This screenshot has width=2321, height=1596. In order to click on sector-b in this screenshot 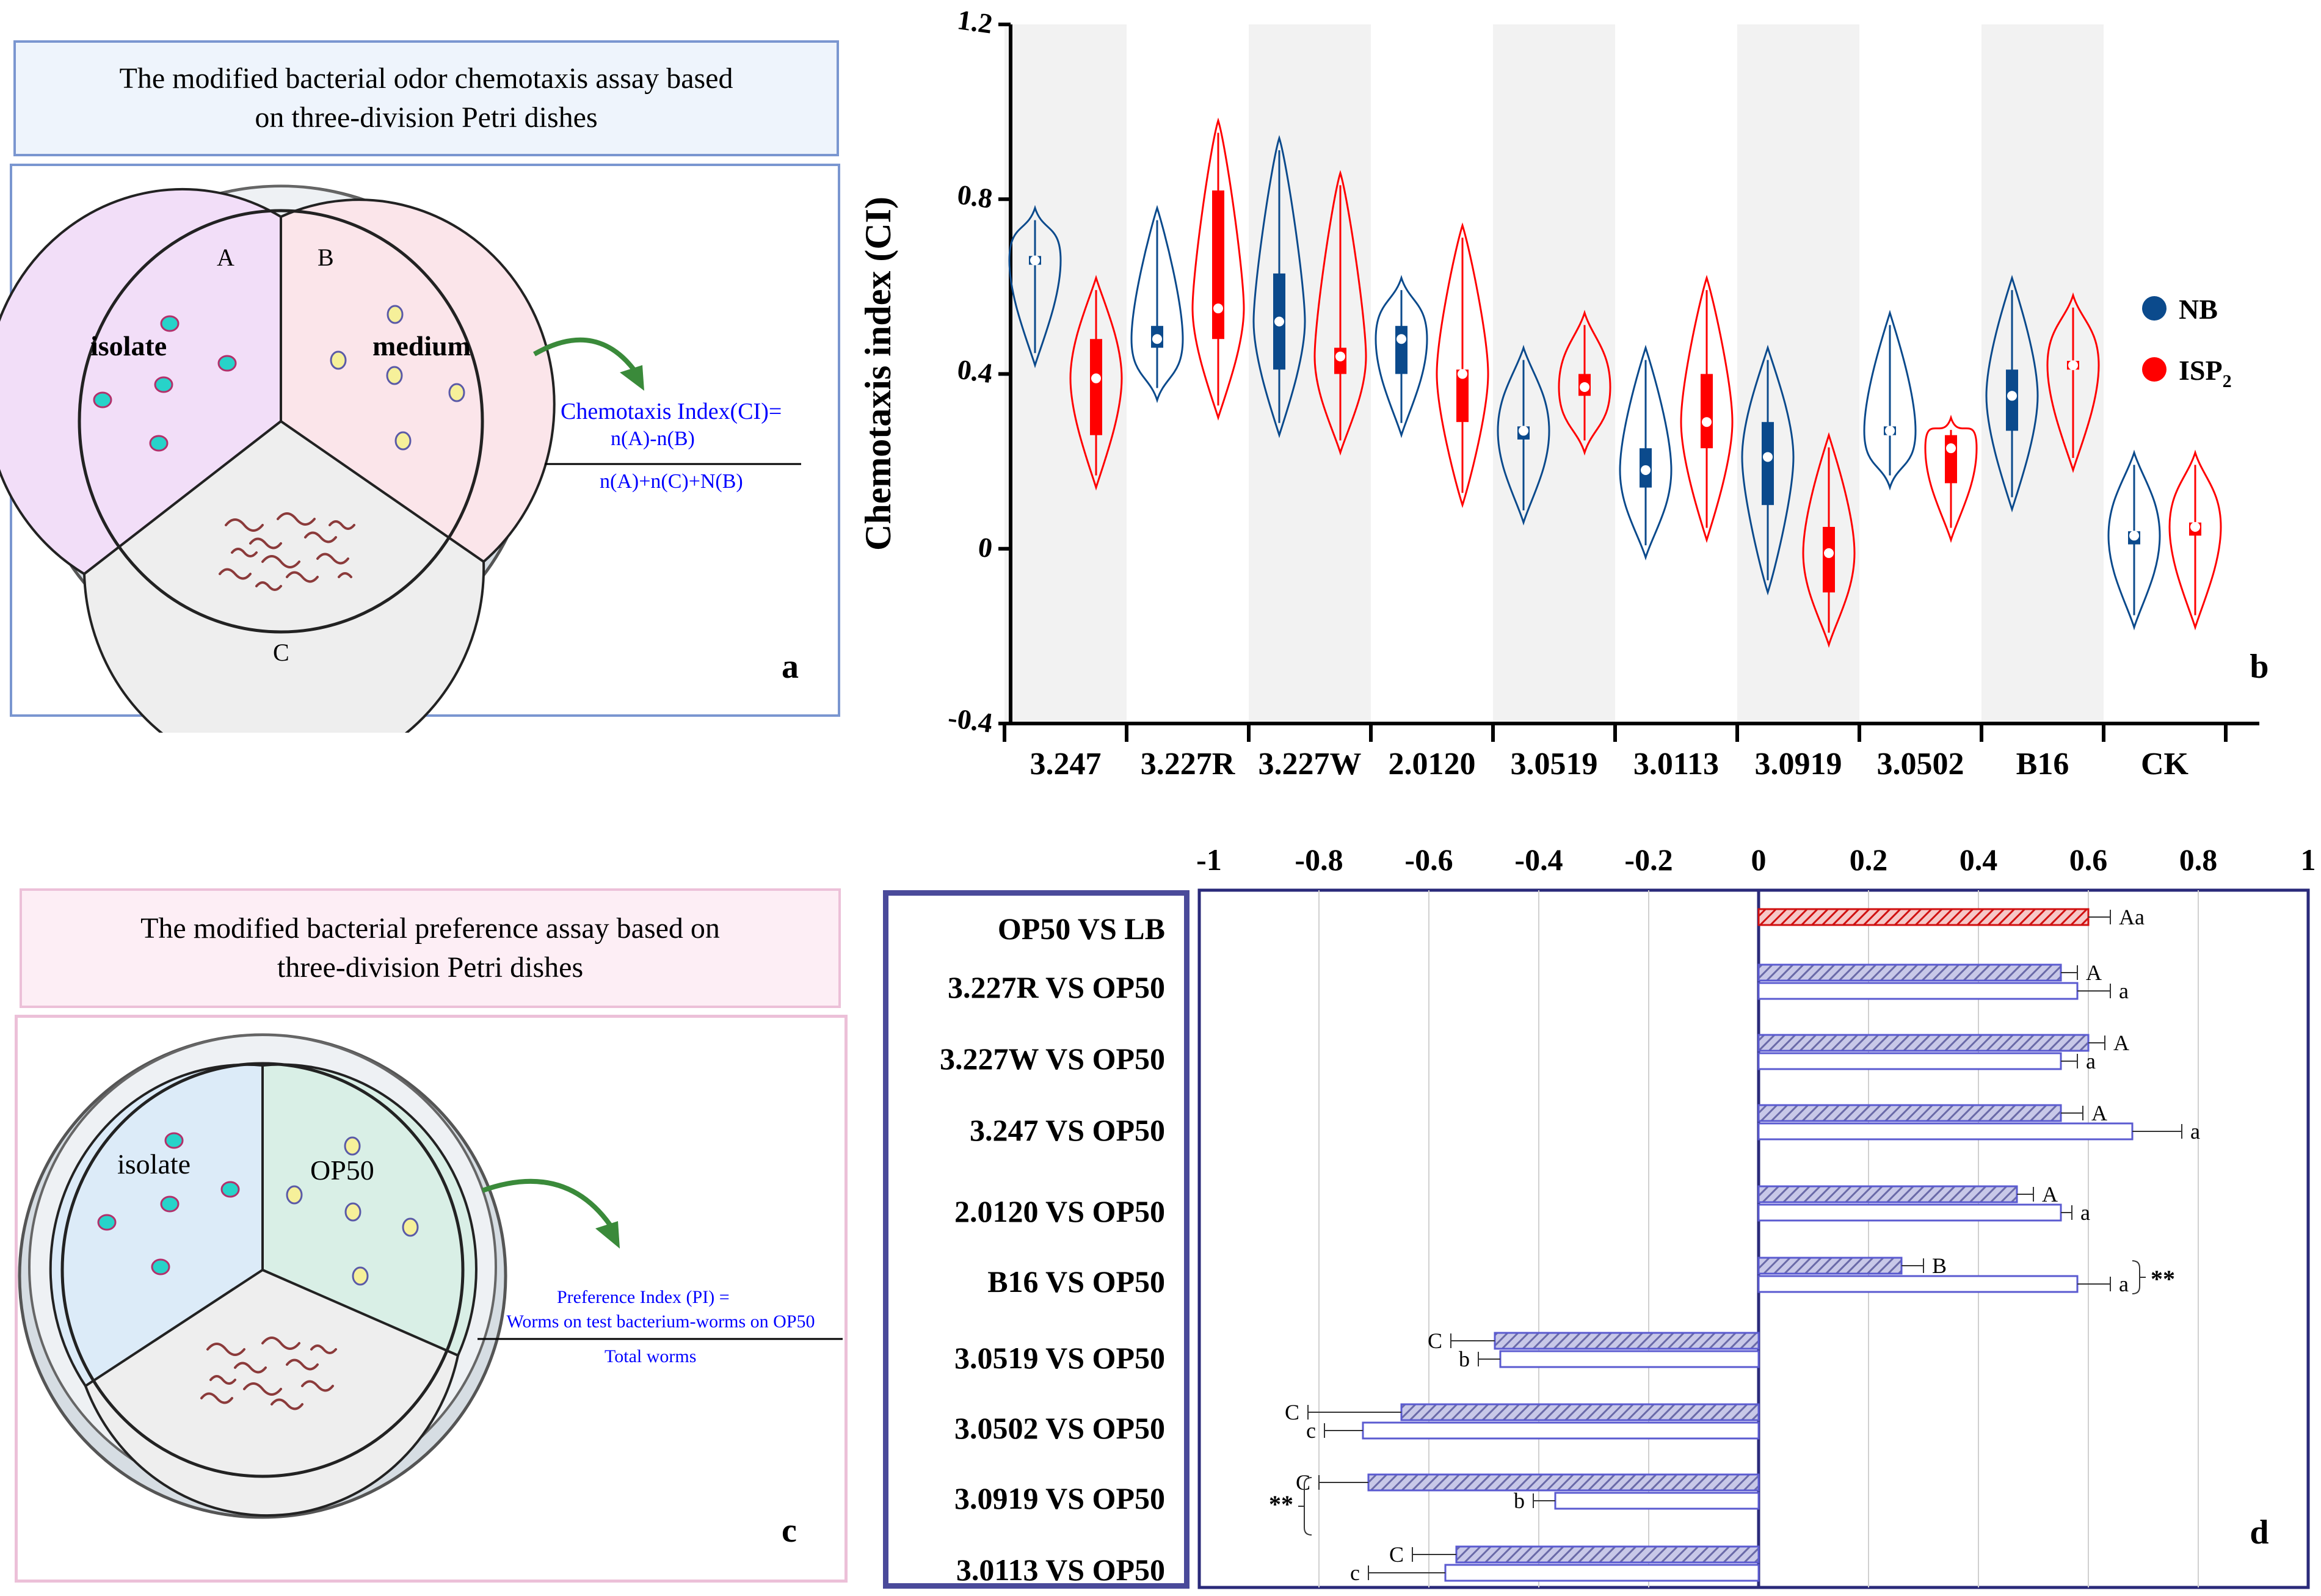, I will do `click(418, 381)`.